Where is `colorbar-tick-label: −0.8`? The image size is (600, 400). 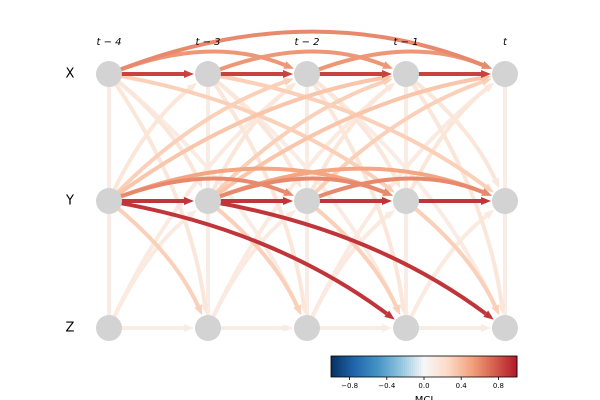 colorbar-tick-label: −0.8 is located at coordinates (349, 386).